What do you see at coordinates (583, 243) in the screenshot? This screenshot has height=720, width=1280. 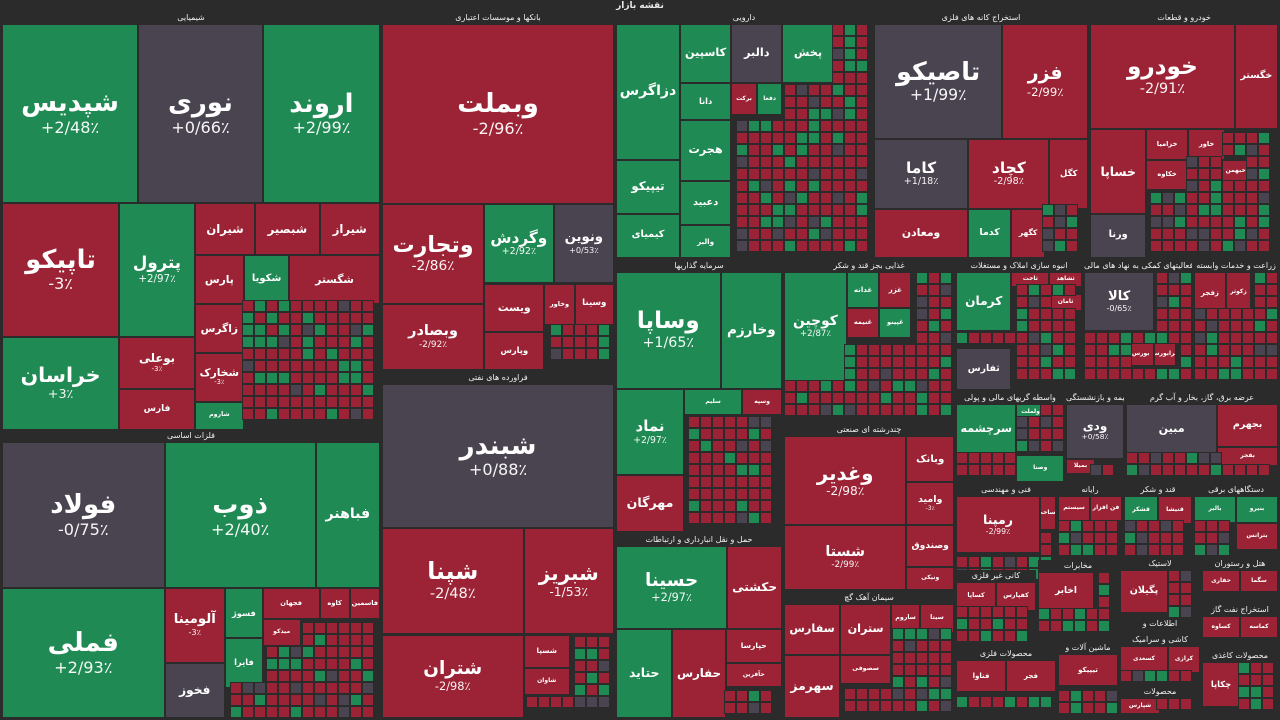 I see `stock-tile: ونوین +0/53٪` at bounding box center [583, 243].